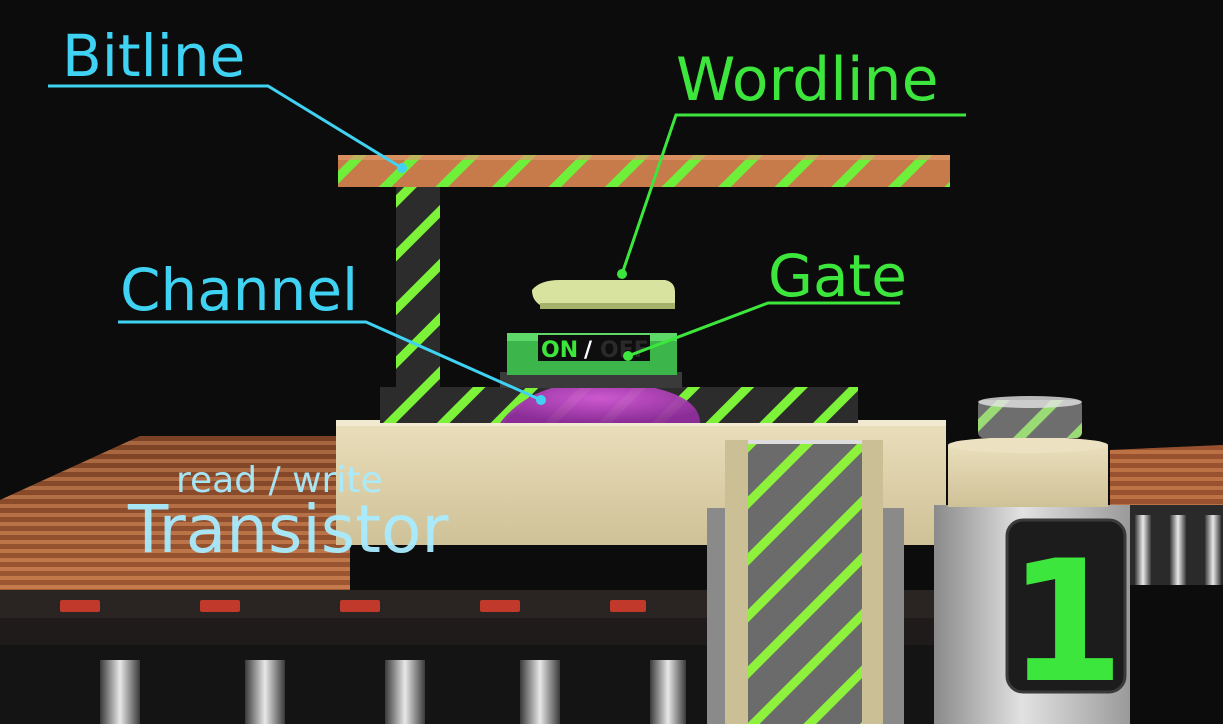  I want to click on wordline-cap, so click(603, 292).